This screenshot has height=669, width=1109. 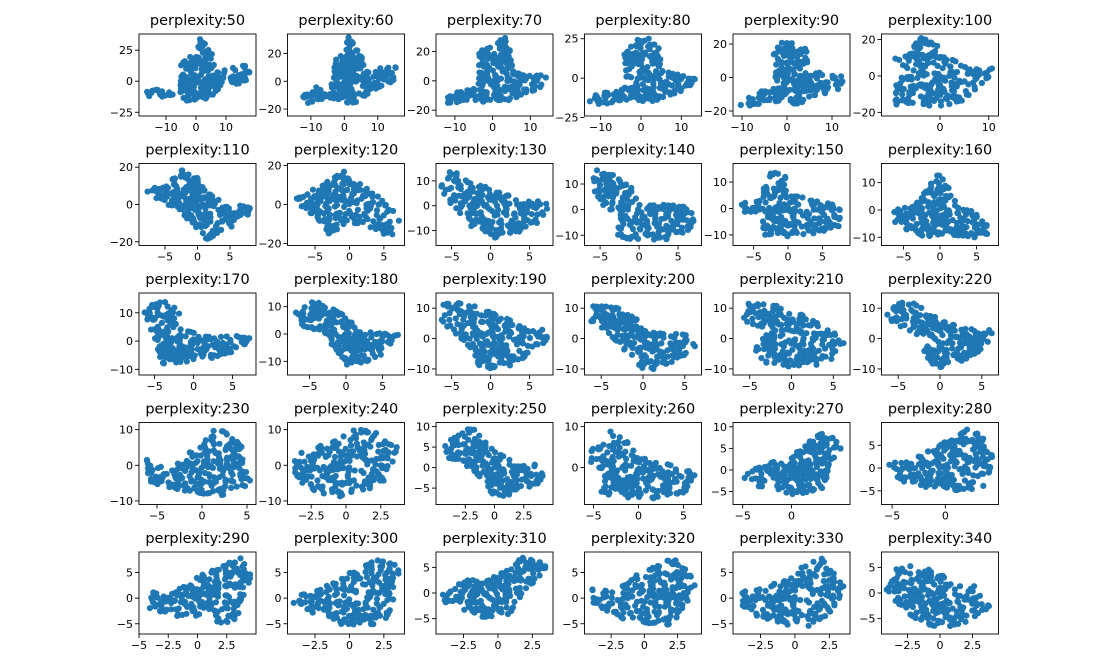 I want to click on x-tick-label: 5, so click(x=684, y=386).